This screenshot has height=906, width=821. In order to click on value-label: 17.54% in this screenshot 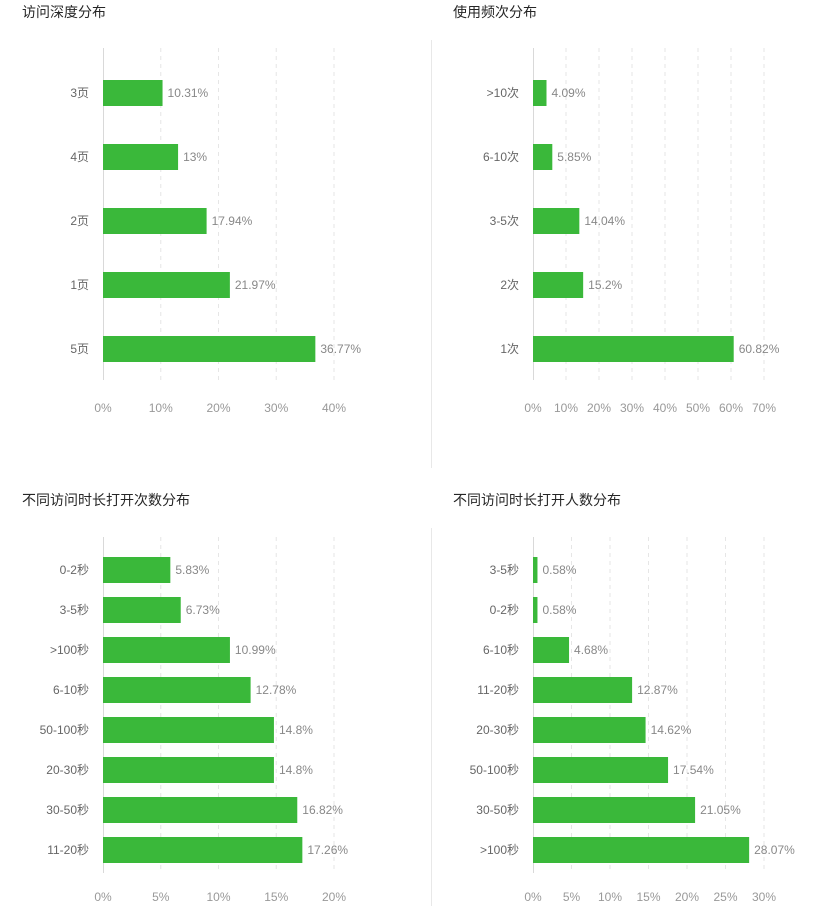, I will do `click(693, 770)`.